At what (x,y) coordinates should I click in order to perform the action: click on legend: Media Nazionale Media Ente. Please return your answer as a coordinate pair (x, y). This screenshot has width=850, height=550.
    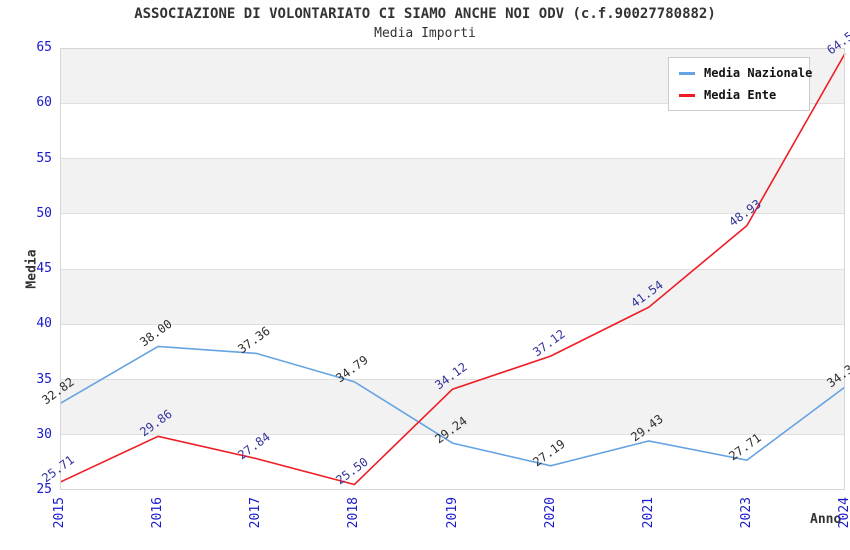
    Looking at the image, I should click on (740, 84).